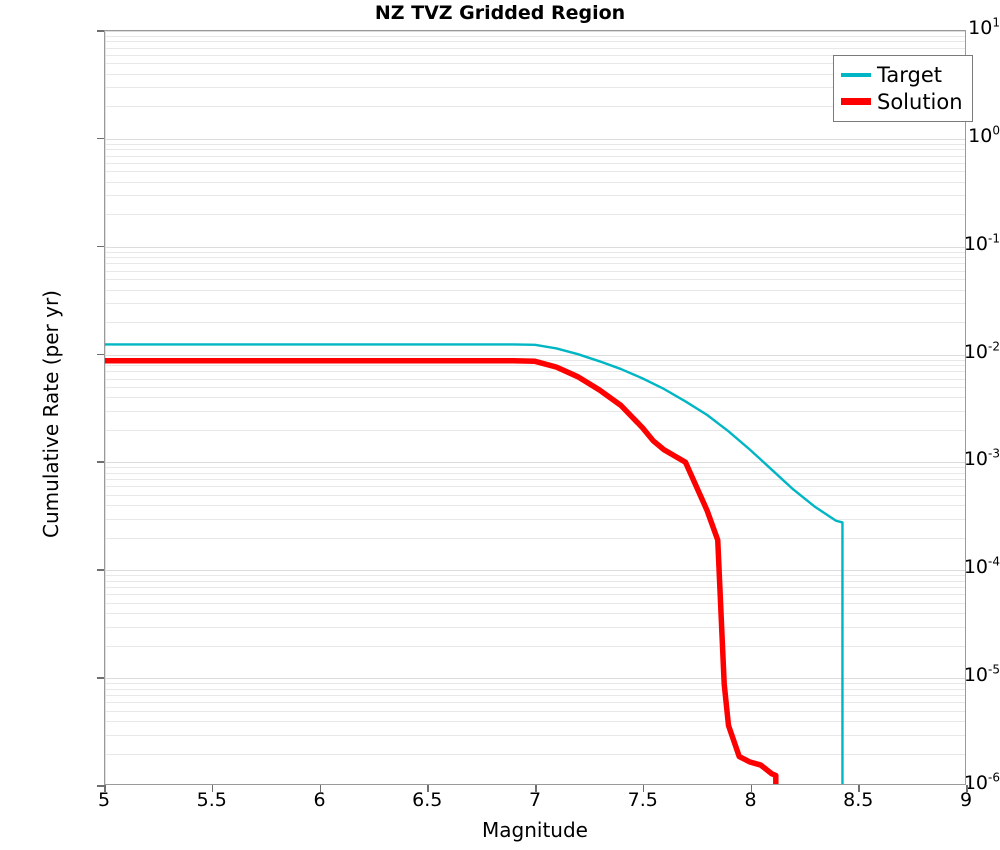  Describe the element at coordinates (105, 407) in the screenshot. I see `gridline-vertical` at that location.